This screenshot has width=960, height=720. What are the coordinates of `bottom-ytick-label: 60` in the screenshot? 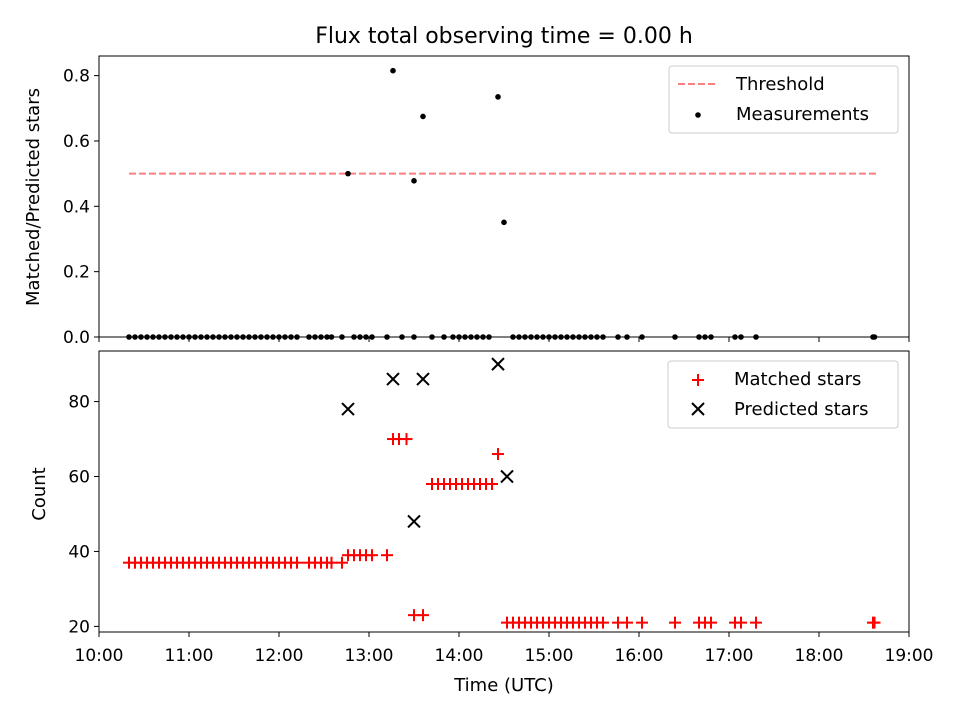 It's located at (79, 478).